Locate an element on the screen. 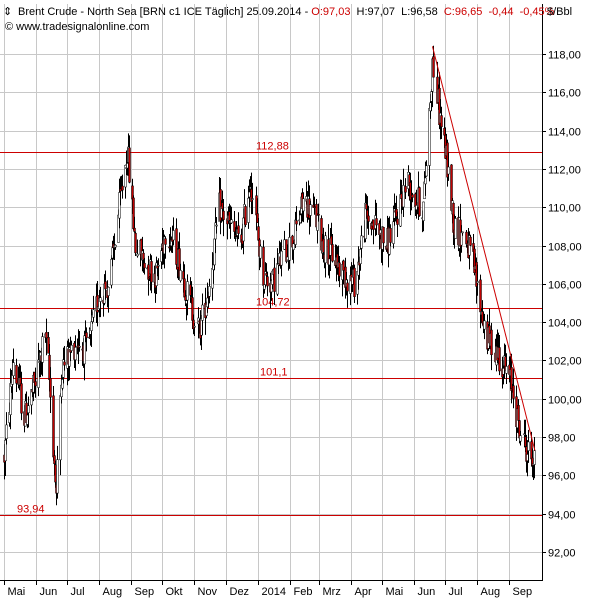 The height and width of the screenshot is (600, 595). level-label: 112,88 is located at coordinates (272, 147).